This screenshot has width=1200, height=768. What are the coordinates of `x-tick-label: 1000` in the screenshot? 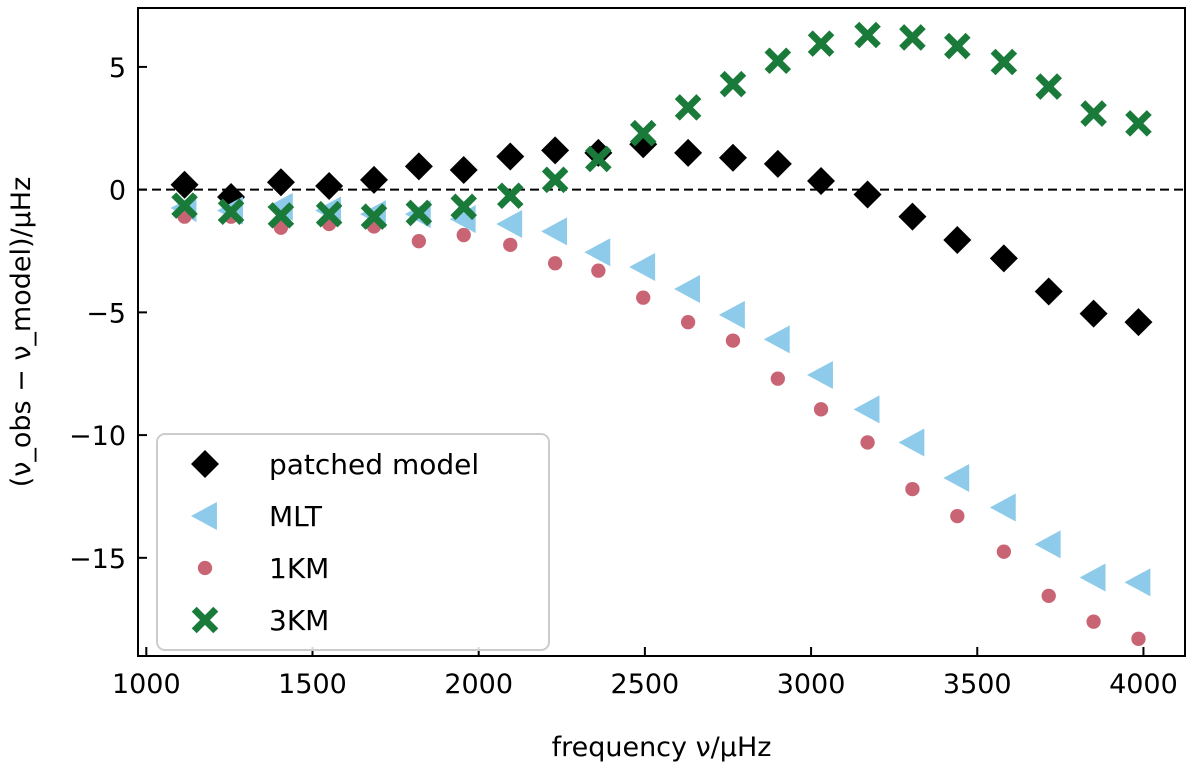 It's located at (146, 684).